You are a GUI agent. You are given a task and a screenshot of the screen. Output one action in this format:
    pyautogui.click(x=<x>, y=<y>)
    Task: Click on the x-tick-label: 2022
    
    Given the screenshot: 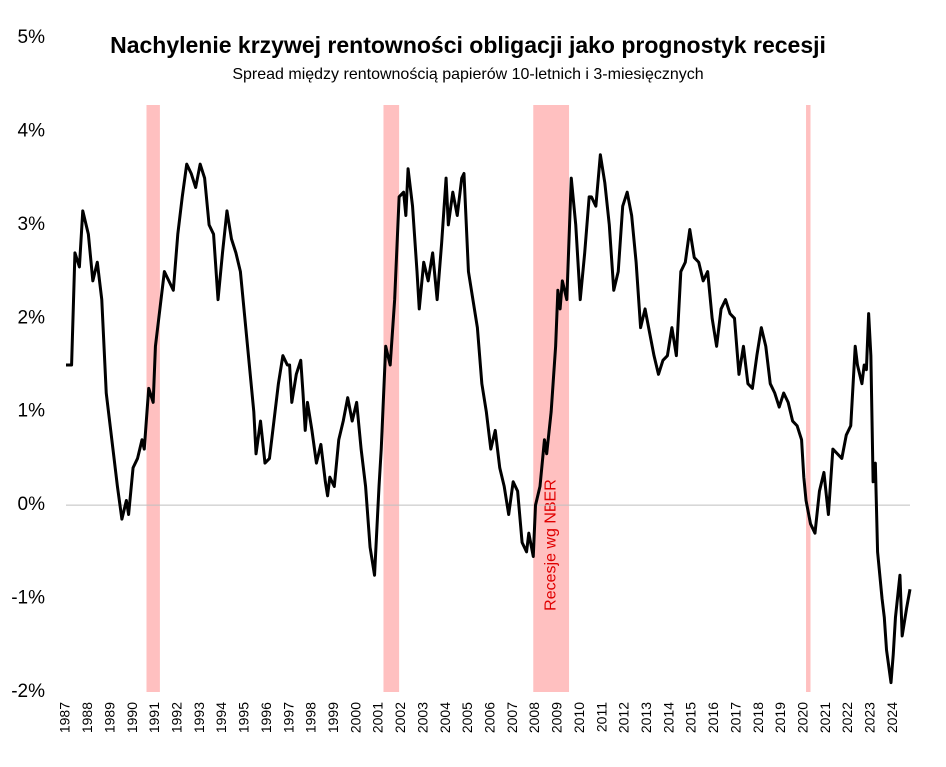 What is the action you would take?
    pyautogui.click(x=847, y=717)
    